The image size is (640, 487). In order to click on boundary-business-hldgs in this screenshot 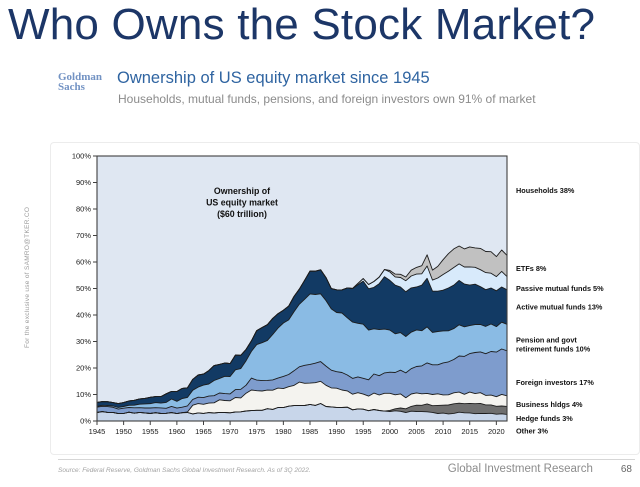, I will do `click(302, 397)`.